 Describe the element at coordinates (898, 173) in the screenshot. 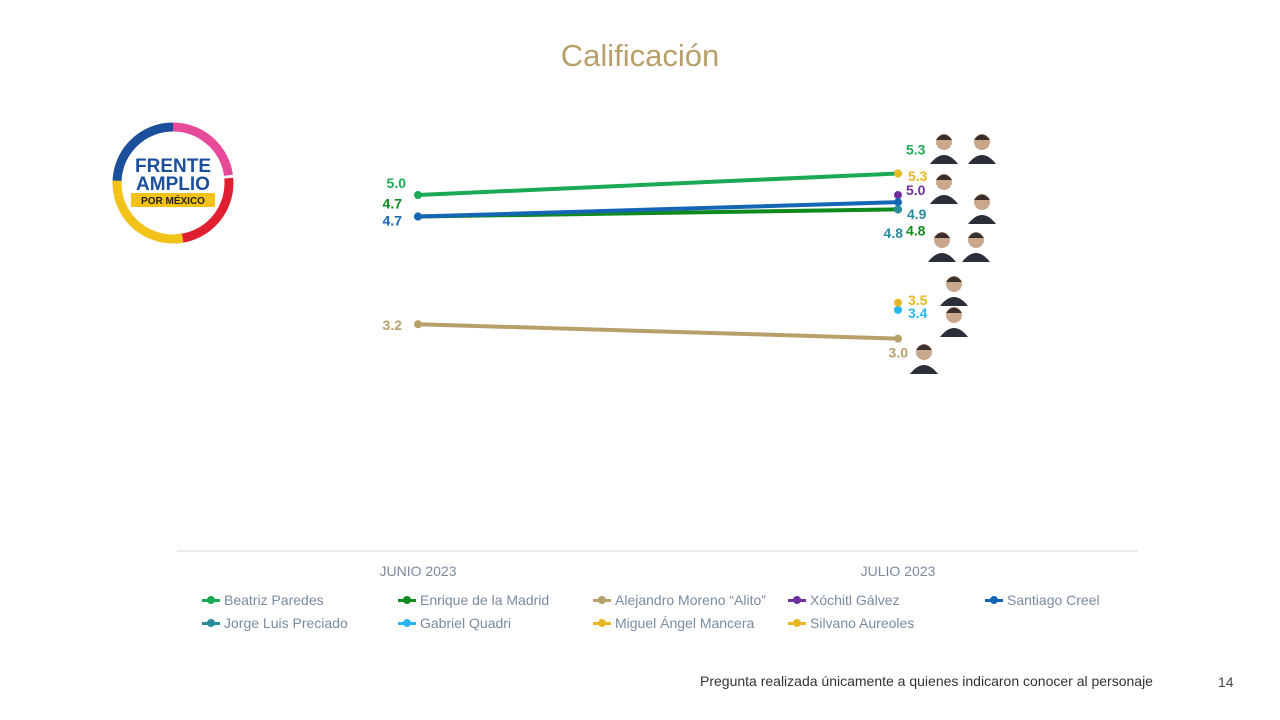

I see `data-point-silvano-aureoles` at that location.